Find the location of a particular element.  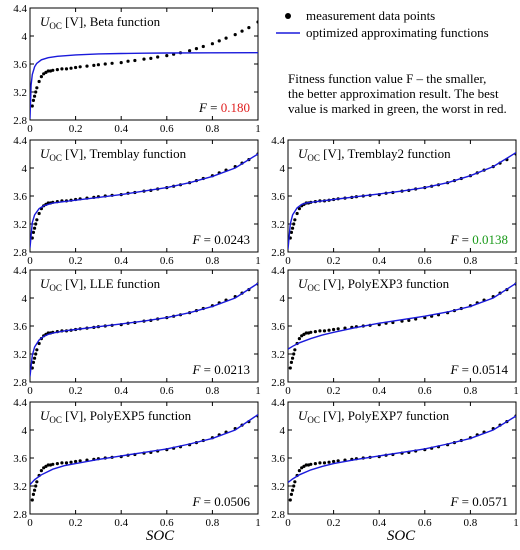

panel-title: UOC [V], PolyEXP5 function is located at coordinates (116, 416).